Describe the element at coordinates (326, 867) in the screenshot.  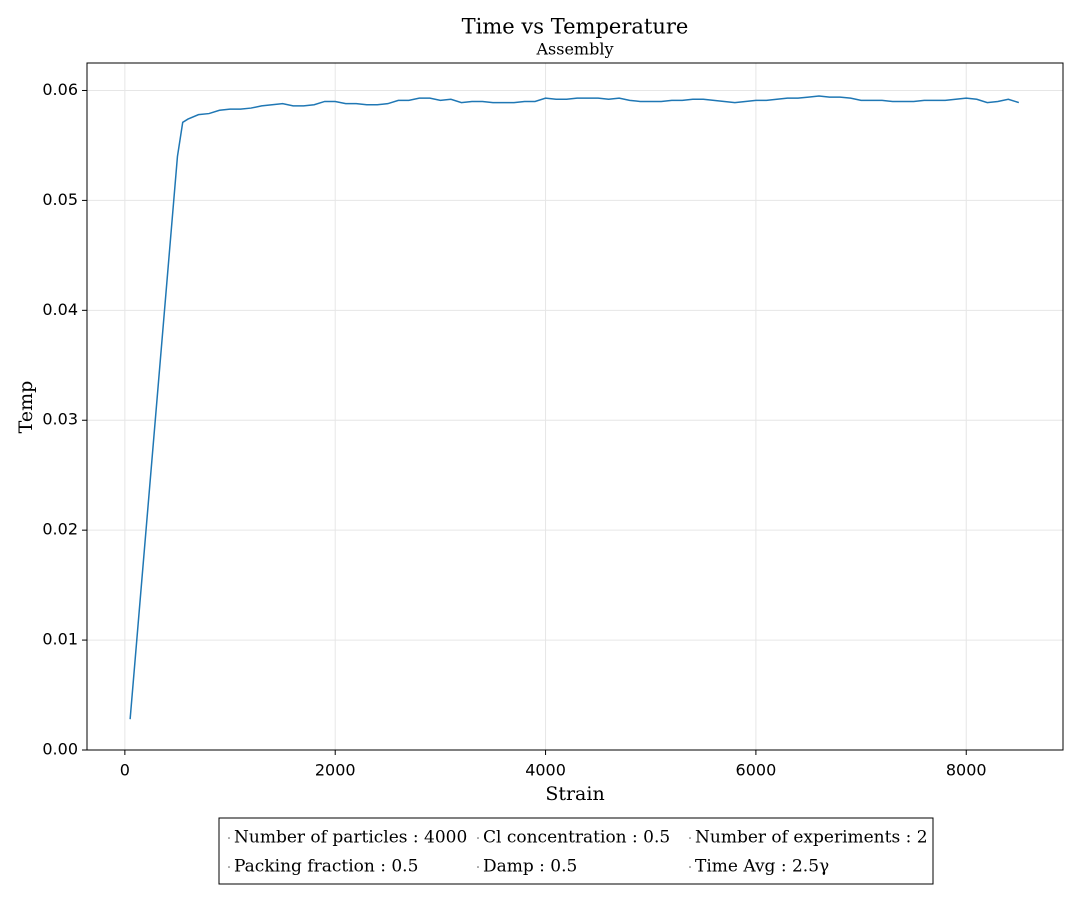
I see `legend-label: Packing fraction : 0.5` at that location.